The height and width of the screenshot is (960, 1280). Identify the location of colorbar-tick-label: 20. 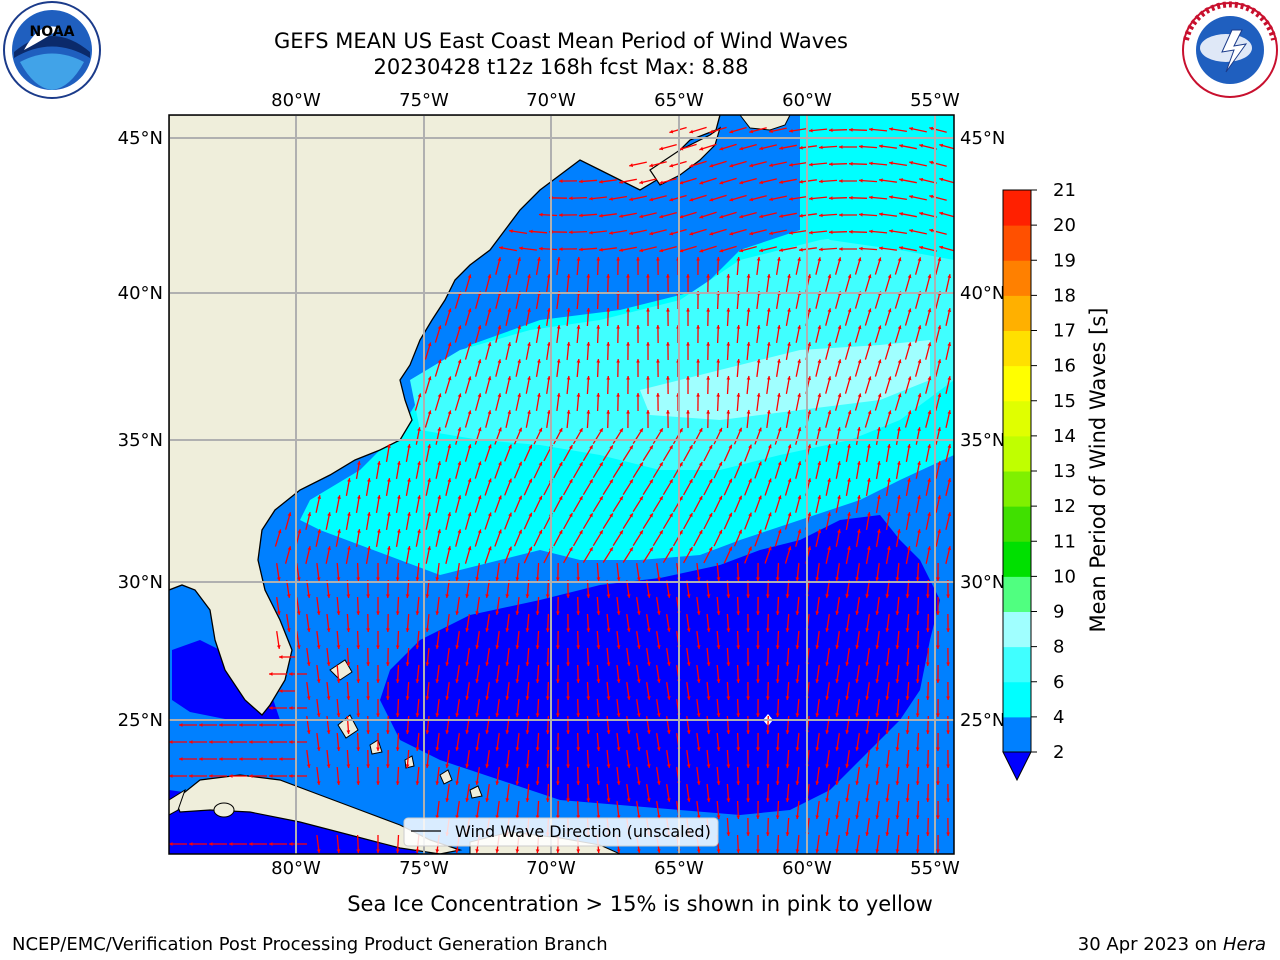
(1064, 225).